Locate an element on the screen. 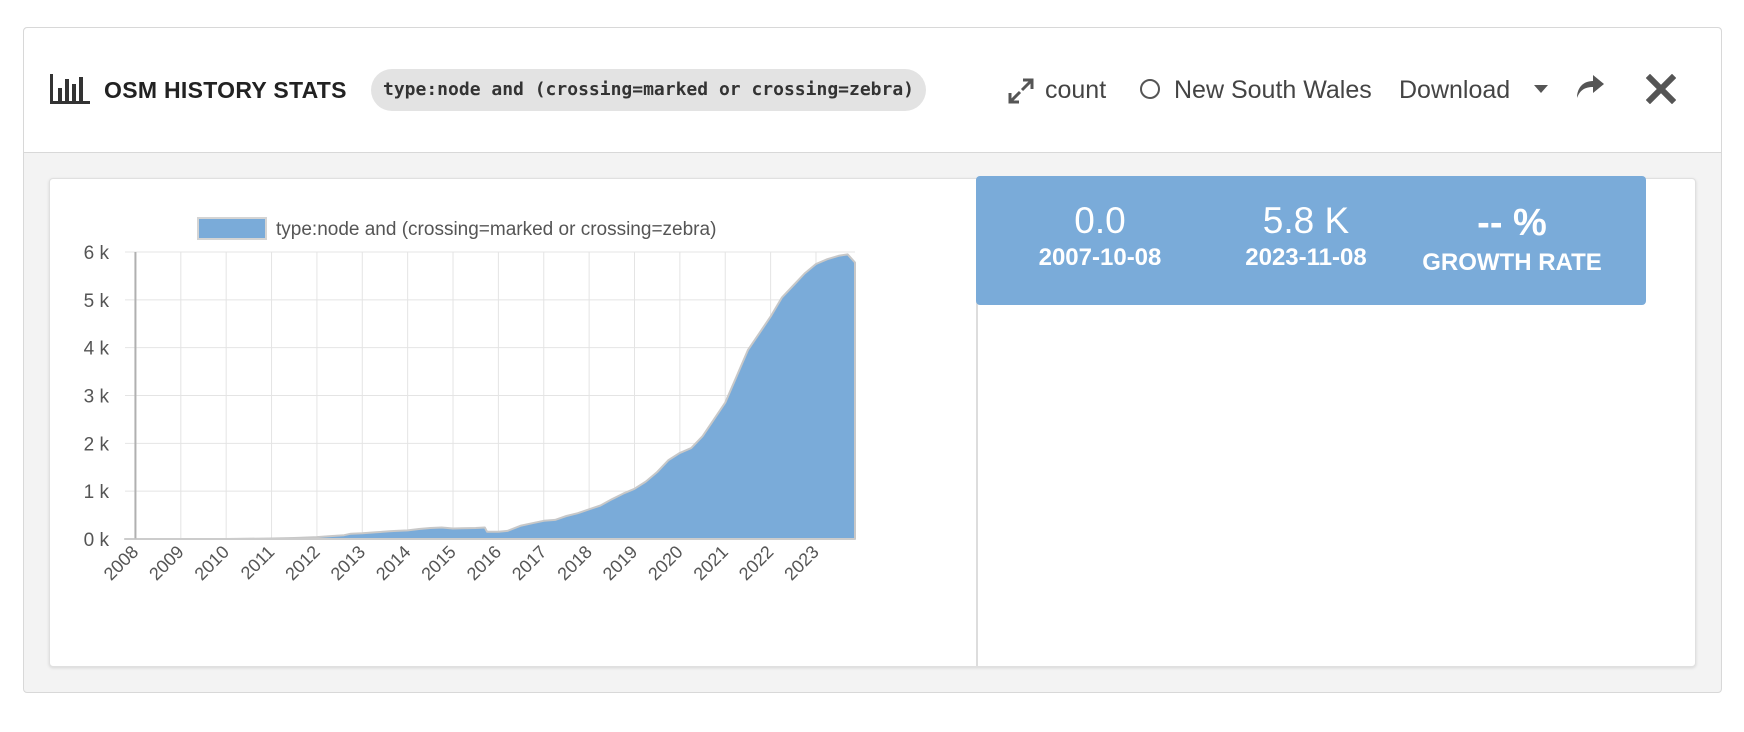 The height and width of the screenshot is (732, 1744). download-button: Download is located at coordinates (1455, 90).